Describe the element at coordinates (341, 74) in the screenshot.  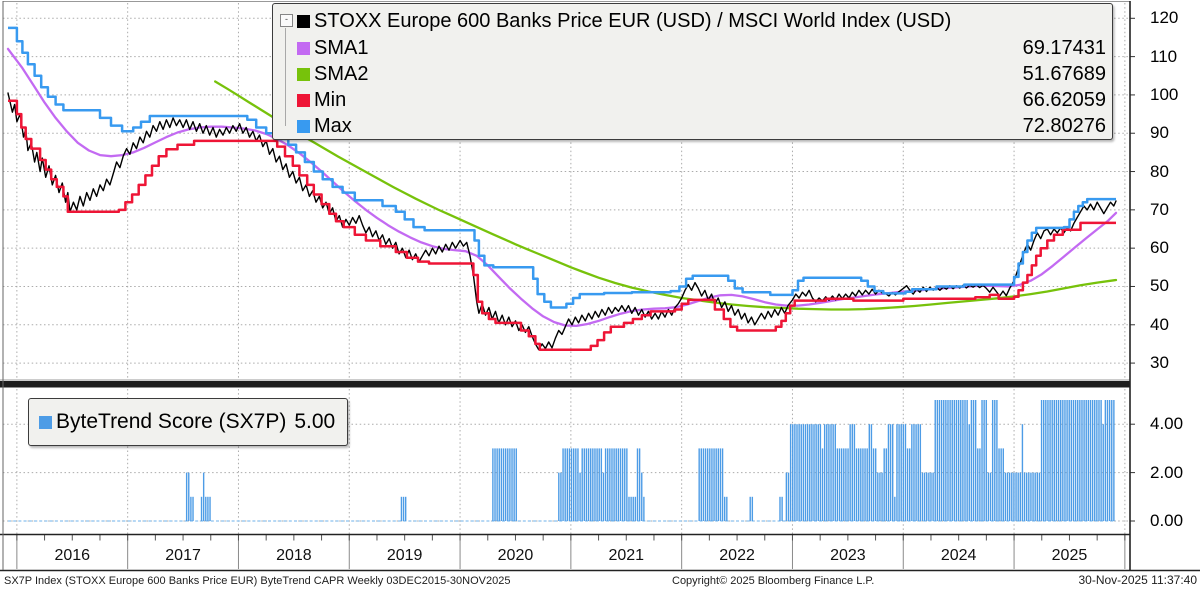
I see `sma2-label: SMA2` at that location.